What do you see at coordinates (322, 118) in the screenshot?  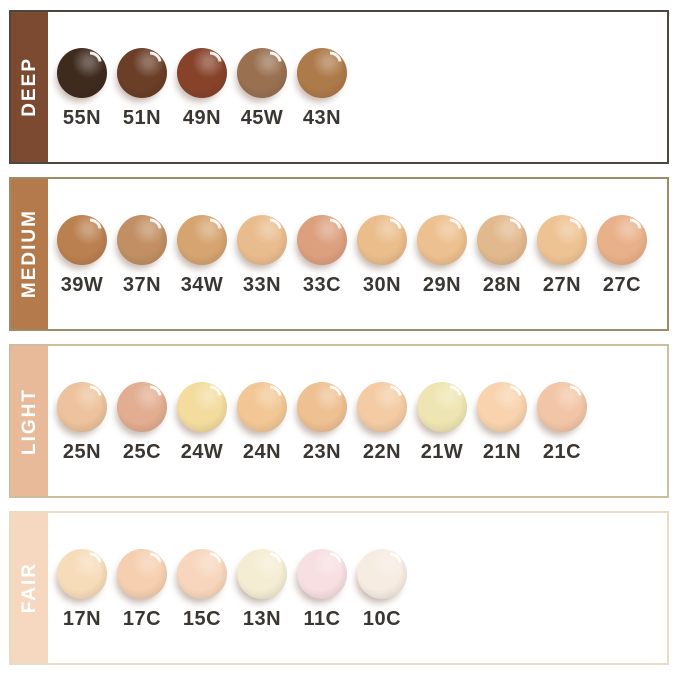 I see `shade-code-label: 43N` at bounding box center [322, 118].